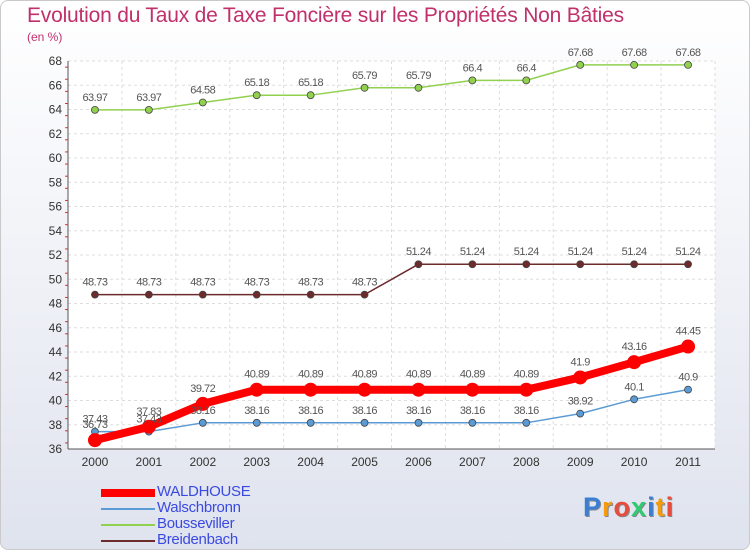 The height and width of the screenshot is (550, 750). What do you see at coordinates (56, 182) in the screenshot?
I see `y-tick-label: 58` at bounding box center [56, 182].